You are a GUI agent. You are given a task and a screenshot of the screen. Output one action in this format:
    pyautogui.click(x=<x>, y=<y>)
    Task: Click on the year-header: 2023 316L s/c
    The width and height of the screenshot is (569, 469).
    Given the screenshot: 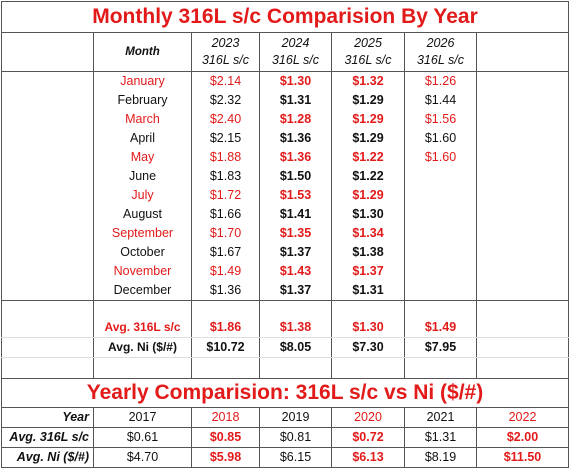 What is the action you would take?
    pyautogui.click(x=225, y=52)
    